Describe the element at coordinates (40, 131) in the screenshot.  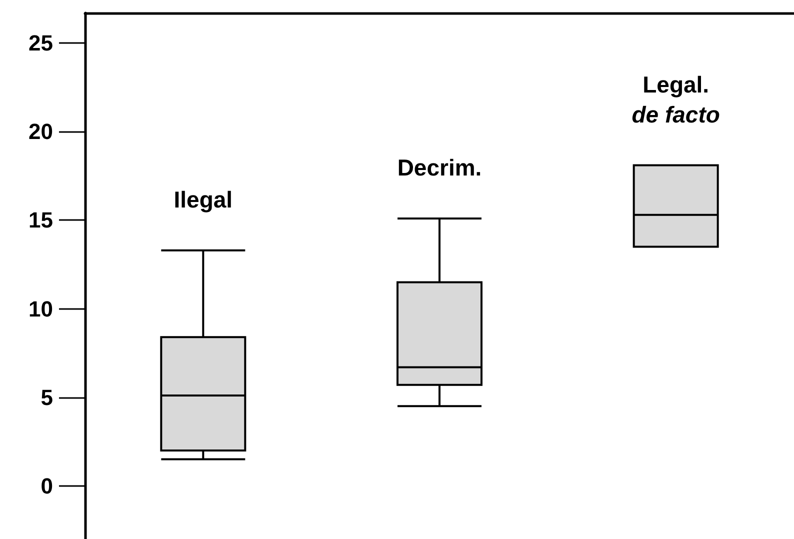
I see `y-tick-label: 20` at that location.